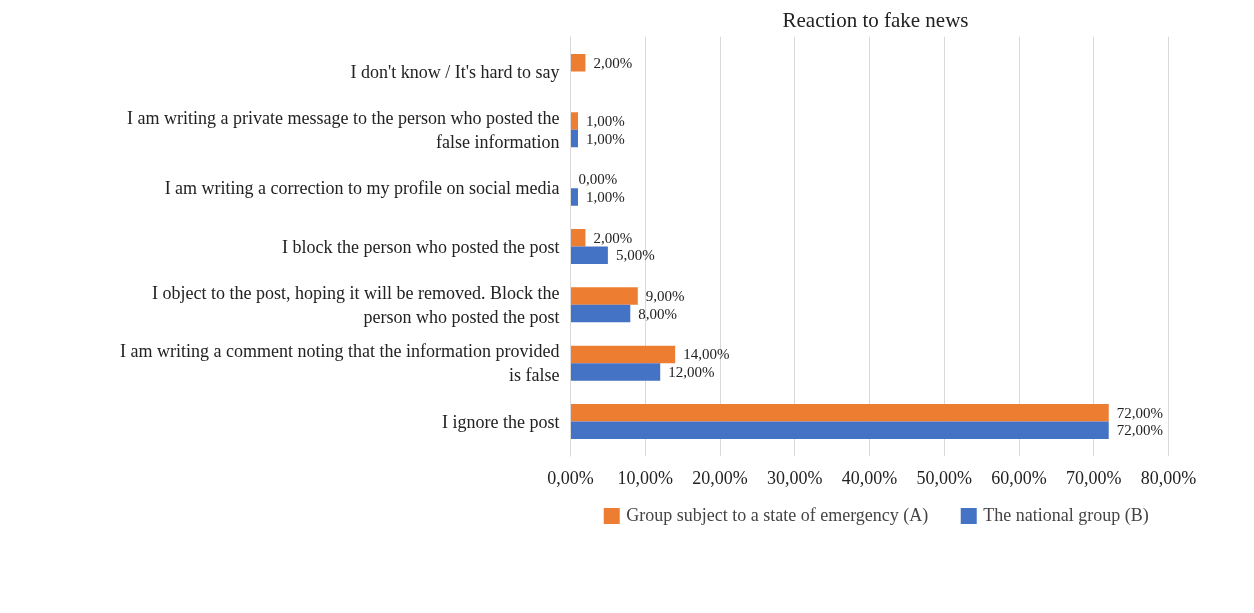  Describe the element at coordinates (720, 477) in the screenshot. I see `x-tick-label: 20,00%` at that location.